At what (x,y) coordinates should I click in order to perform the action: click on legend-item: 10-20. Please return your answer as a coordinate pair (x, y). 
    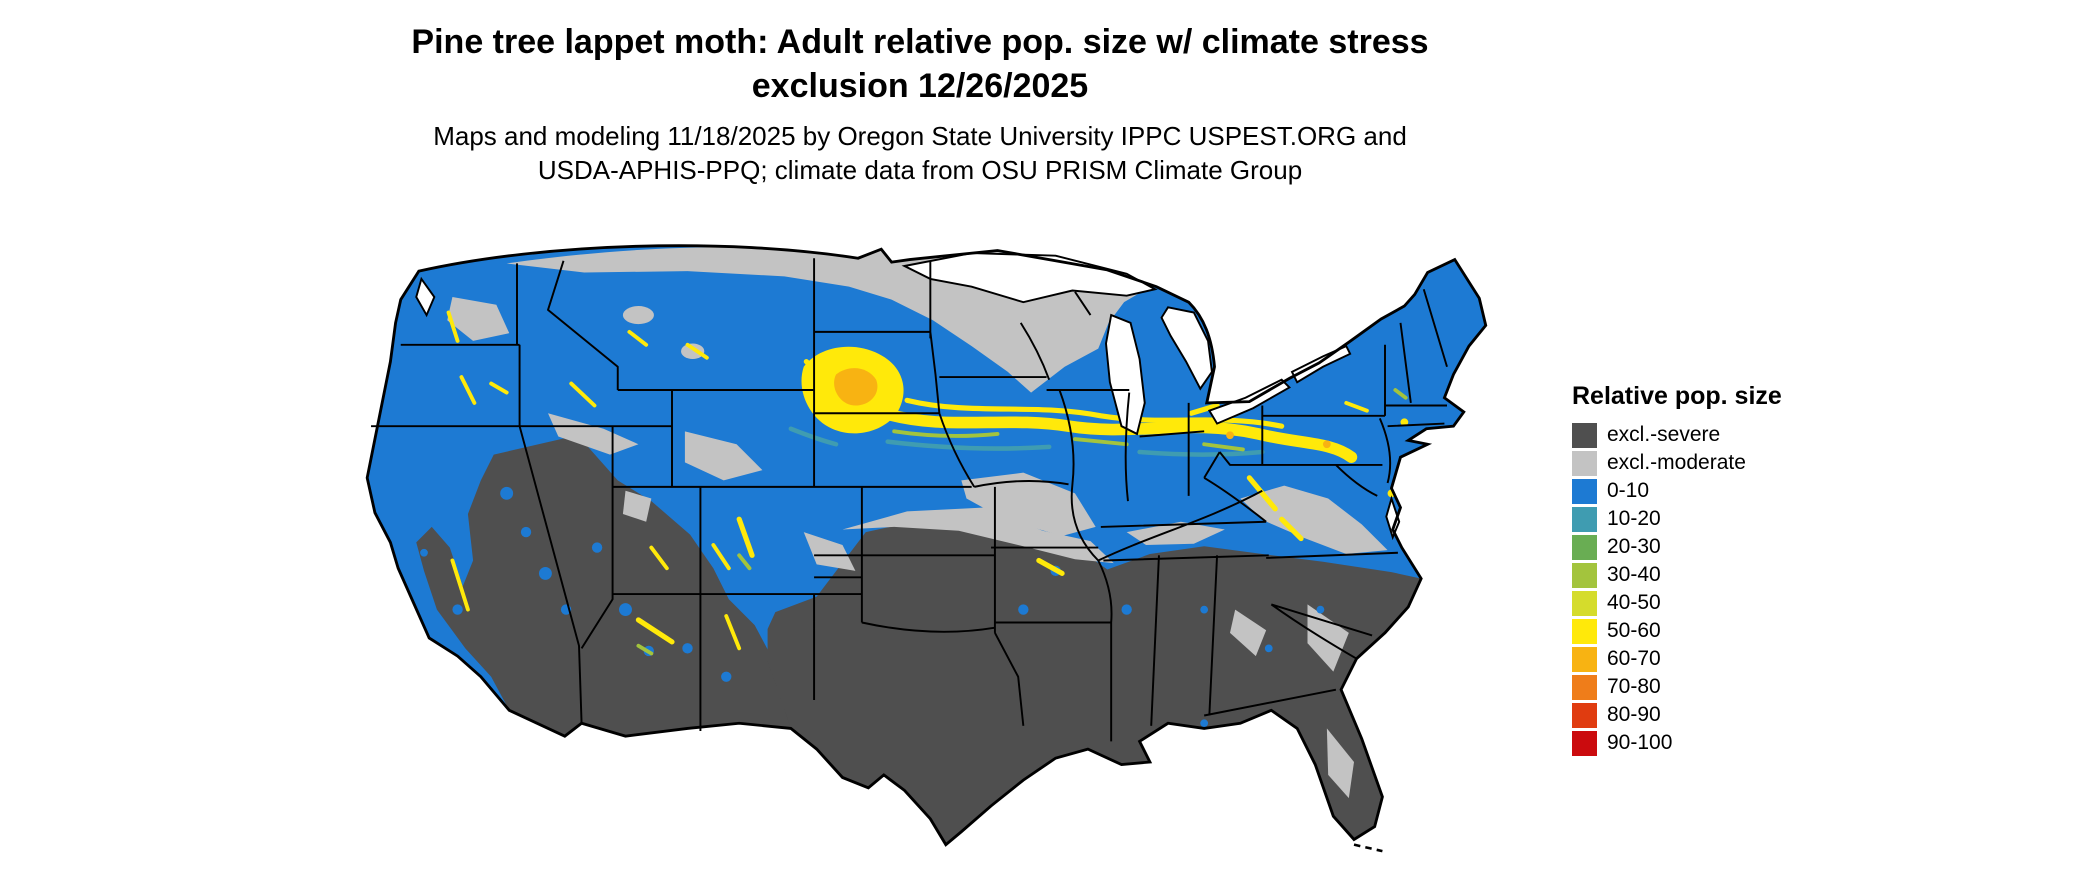
    Looking at the image, I should click on (1677, 519).